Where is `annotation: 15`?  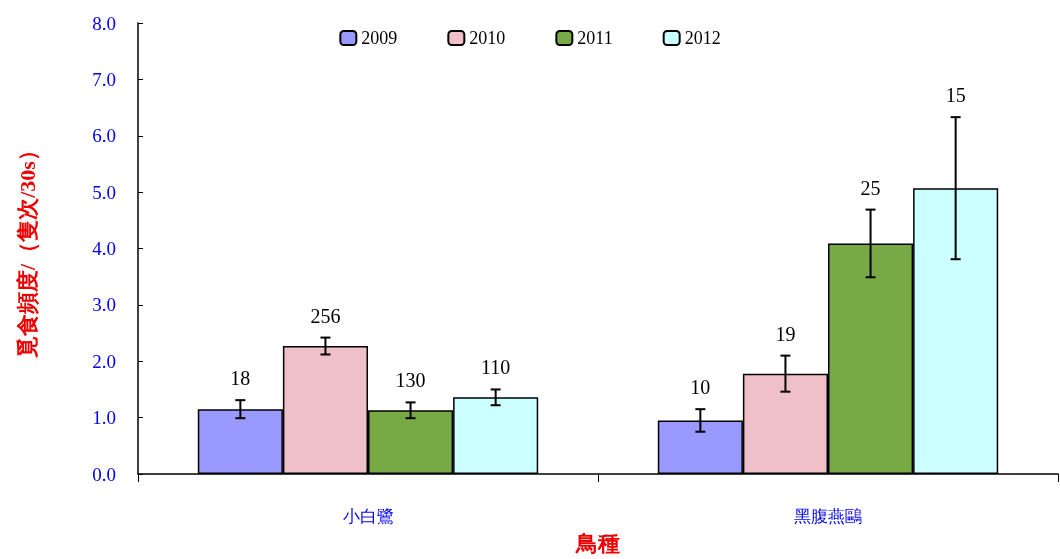
annotation: 15 is located at coordinates (955, 95).